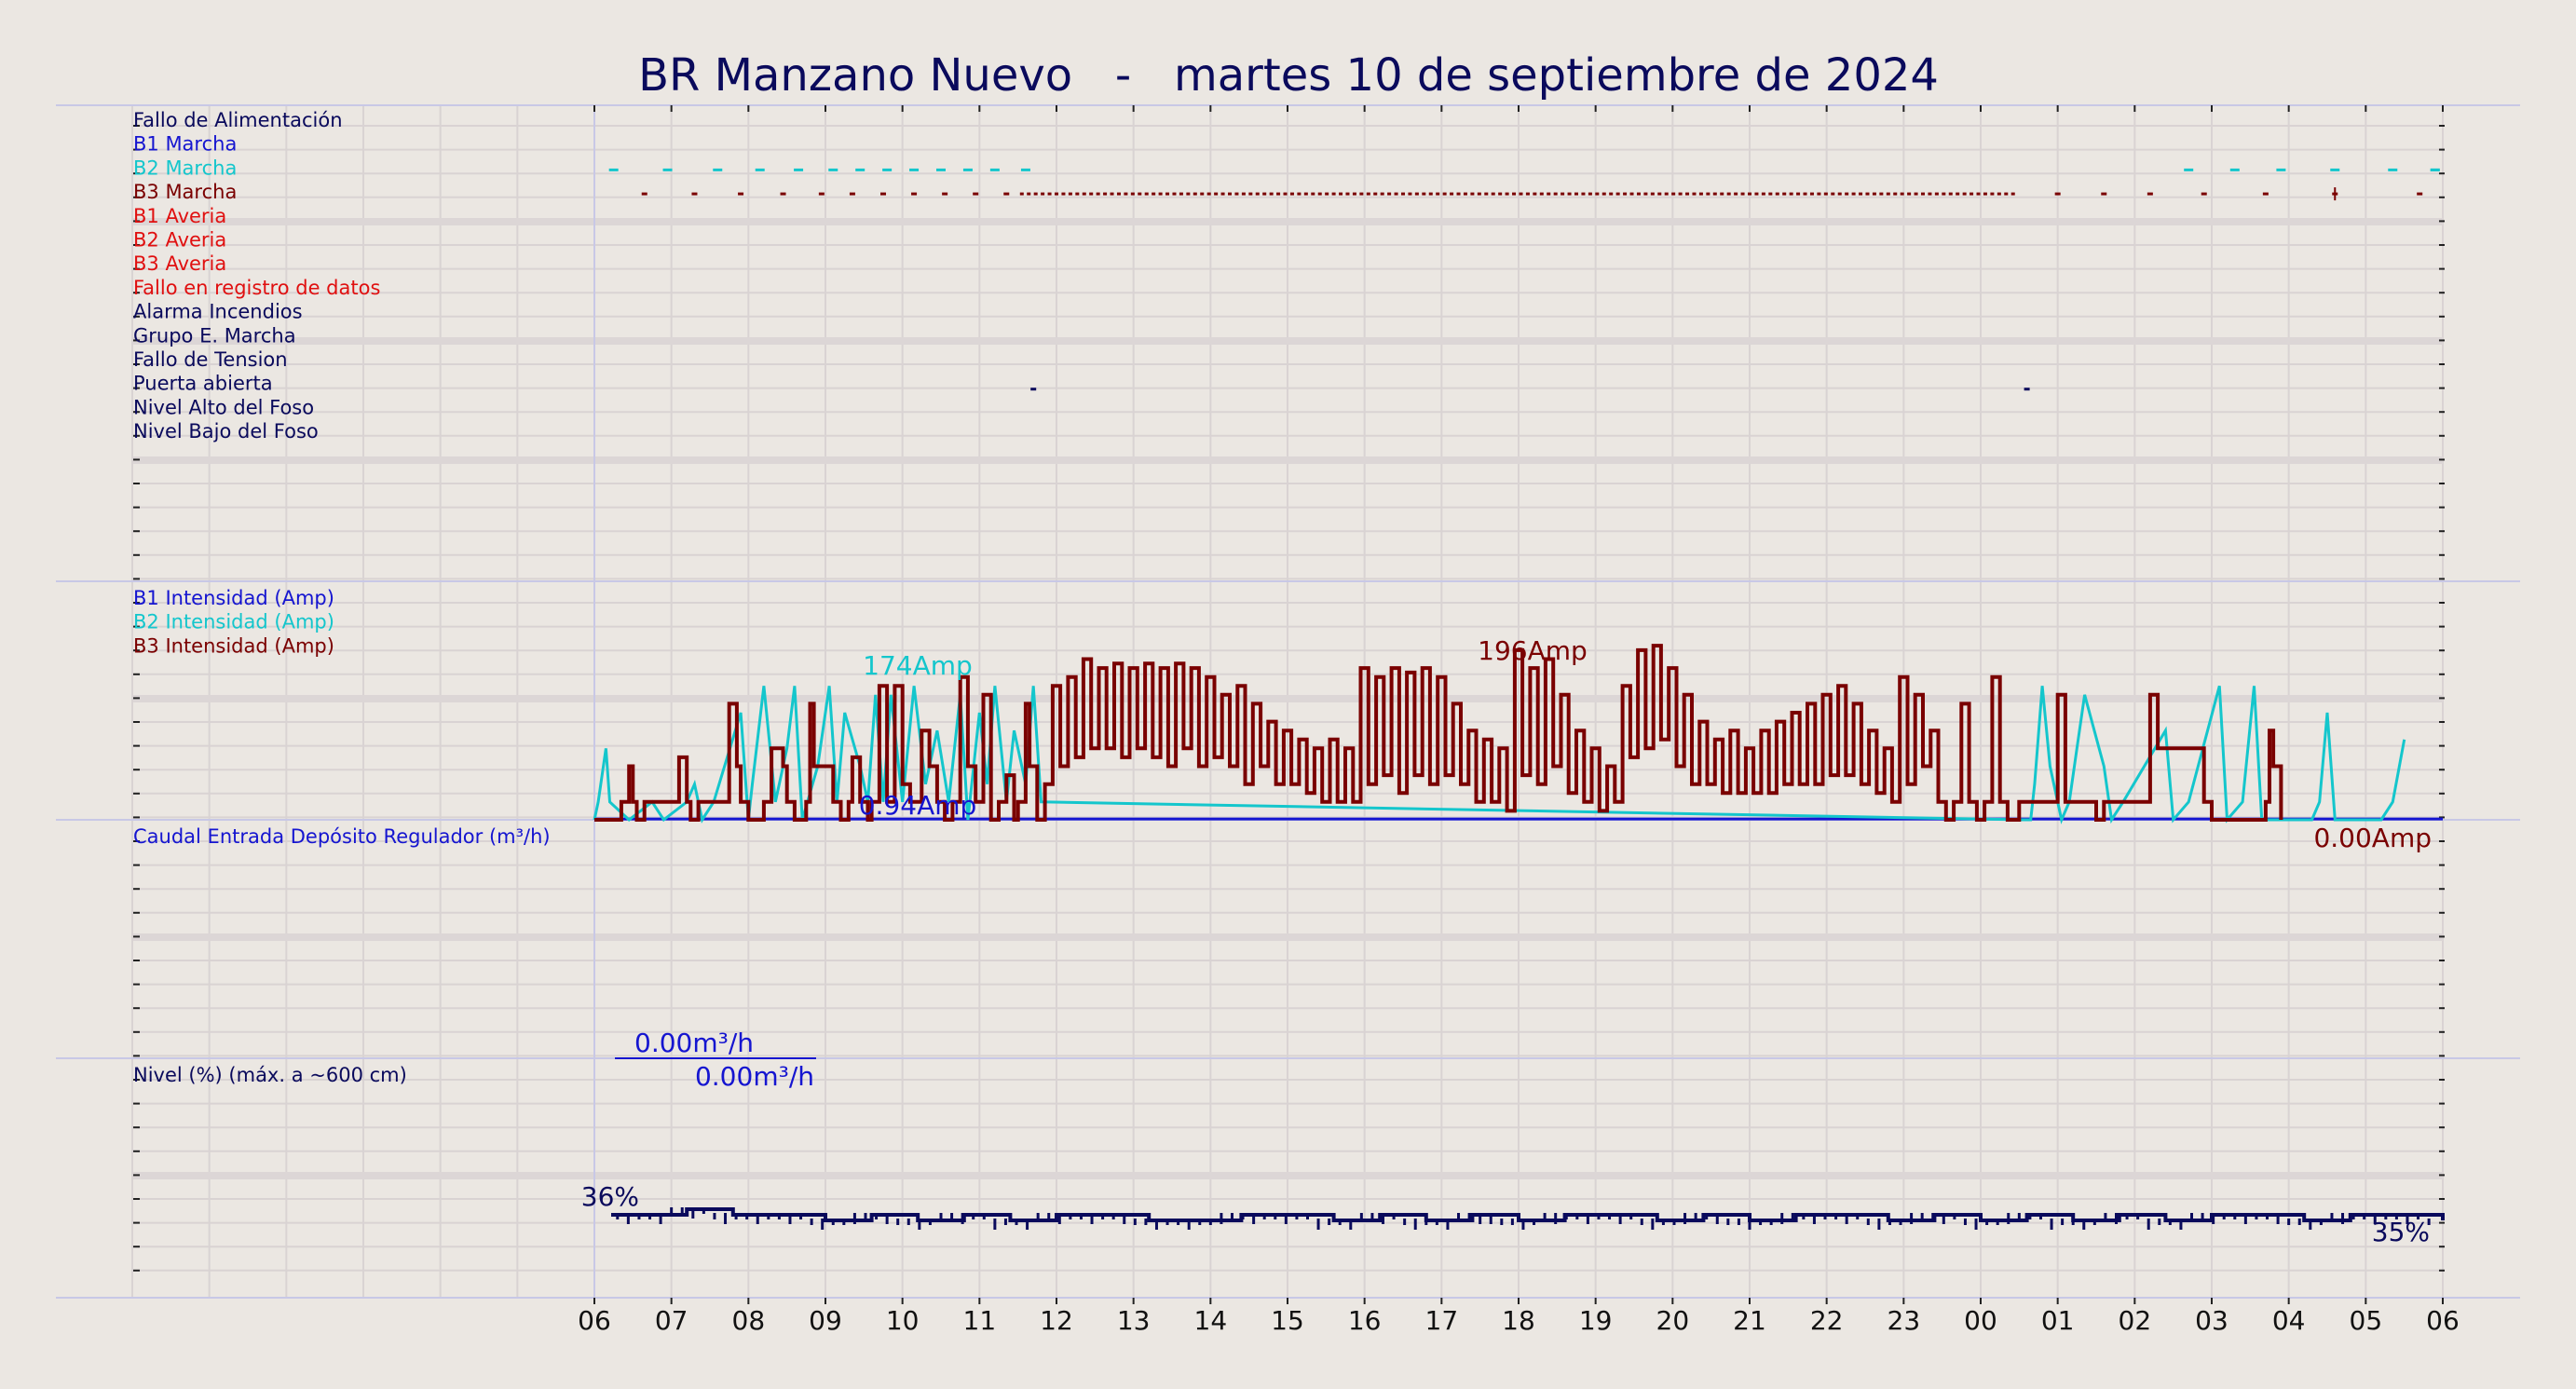  I want to click on annotation-b1-value: 0.94Amp, so click(918, 805).